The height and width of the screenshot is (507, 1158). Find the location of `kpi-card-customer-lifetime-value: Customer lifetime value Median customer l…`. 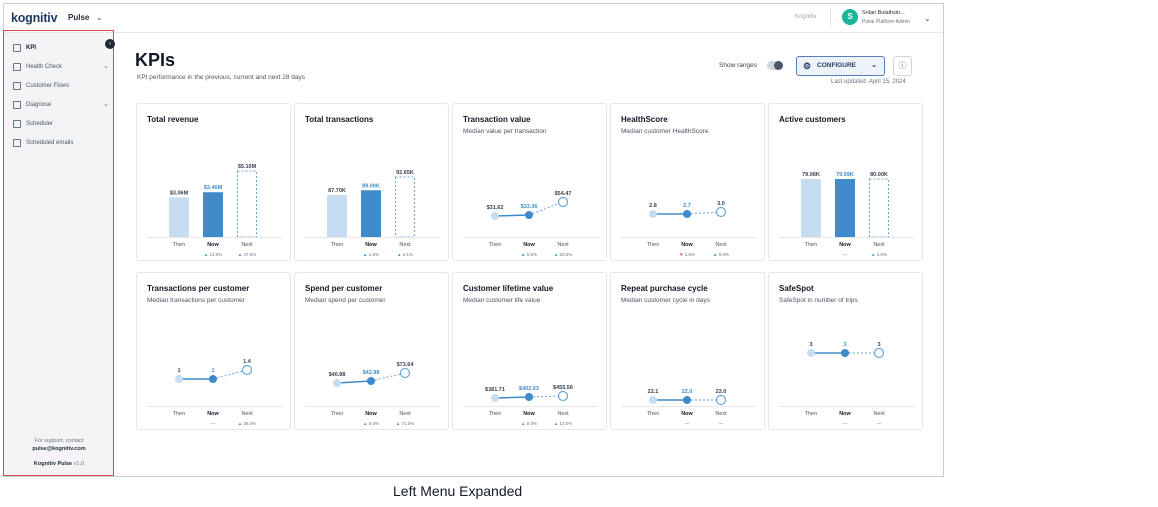

kpi-card-customer-lifetime-value: Customer lifetime value Median customer l… is located at coordinates (529, 351).